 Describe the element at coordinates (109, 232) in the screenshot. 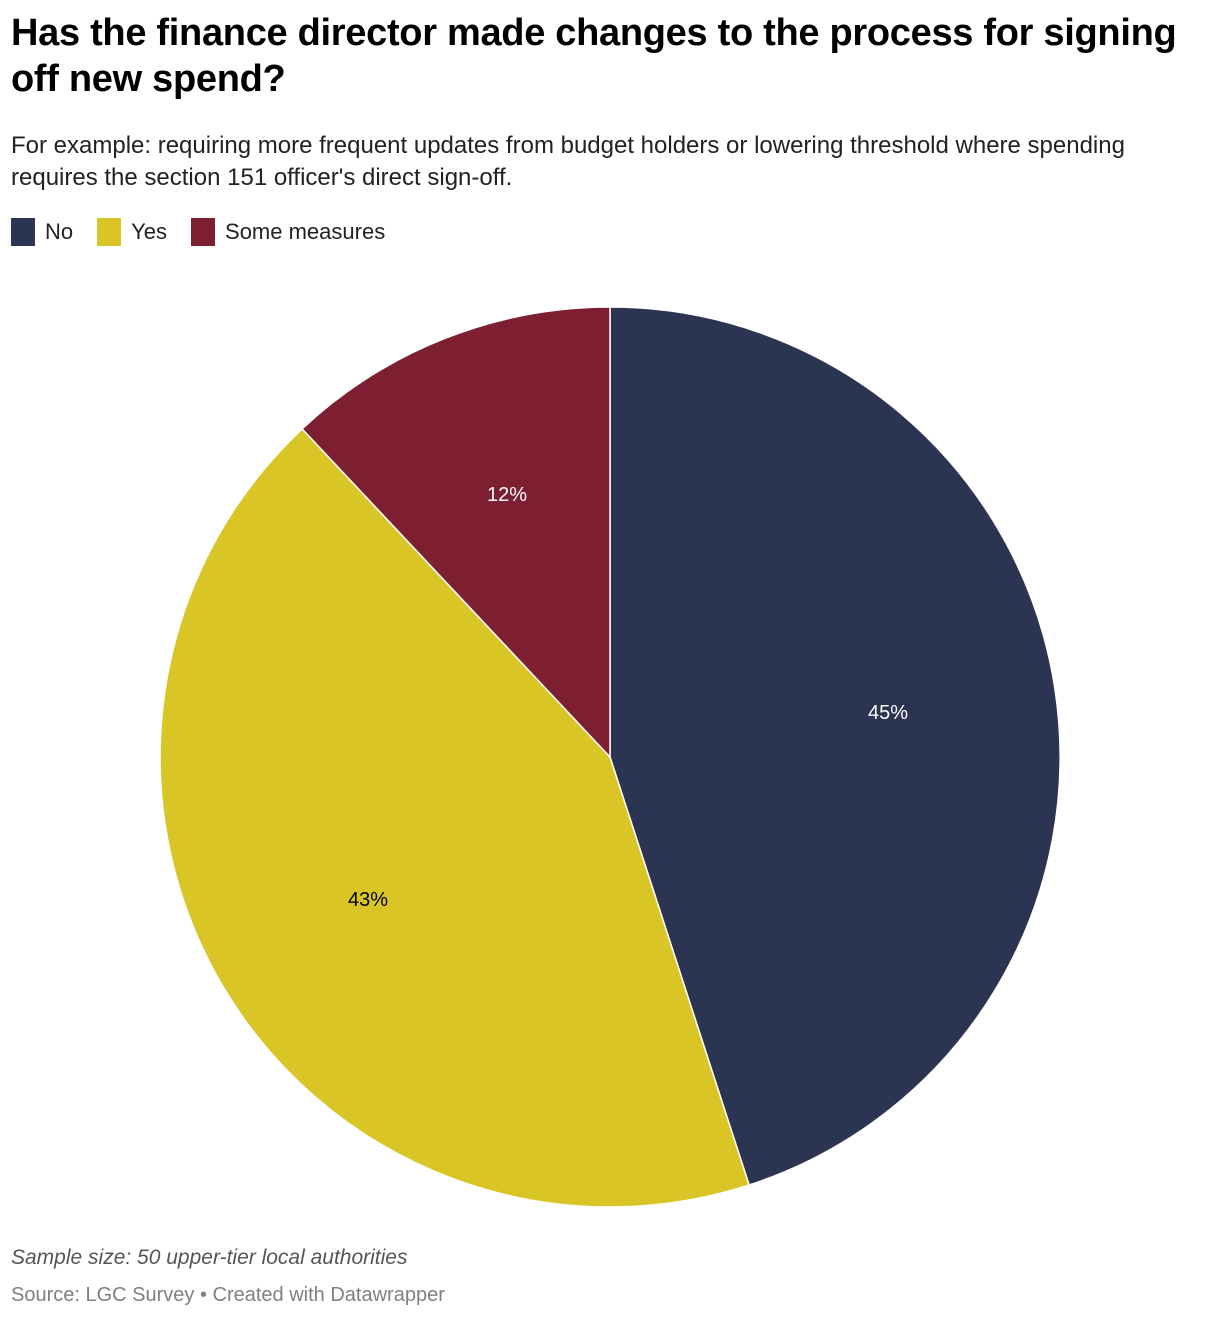

I see `legend-swatch-yes` at that location.